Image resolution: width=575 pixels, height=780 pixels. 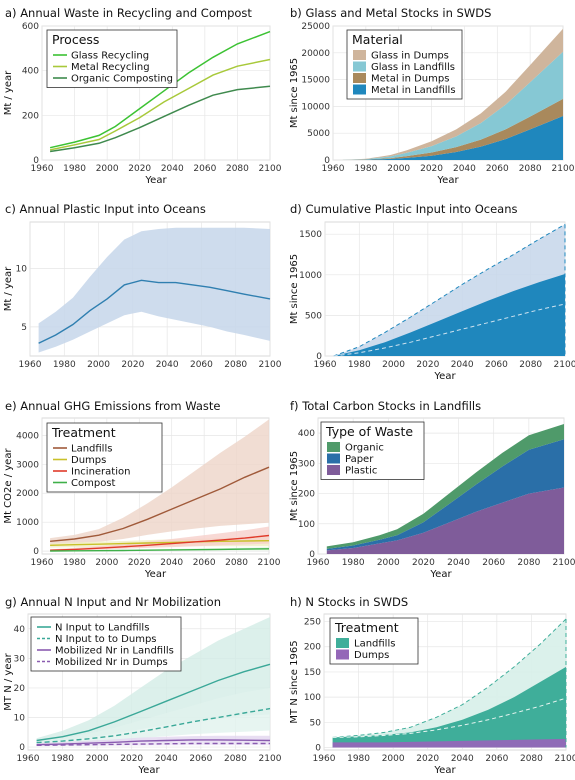 I want to click on panel-title: a) Annual Waste in Recycling and Compost, so click(x=128, y=13).